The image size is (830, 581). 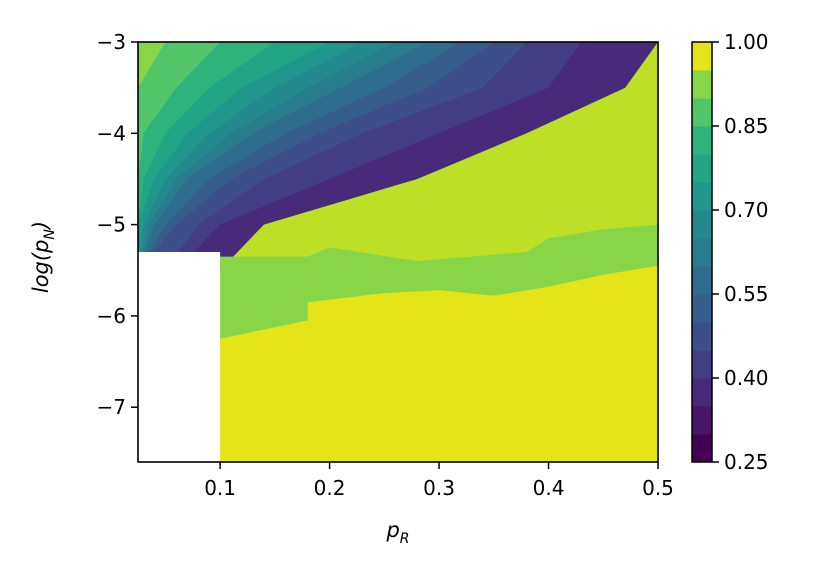 I want to click on y-tick-label: −4, so click(x=111, y=133).